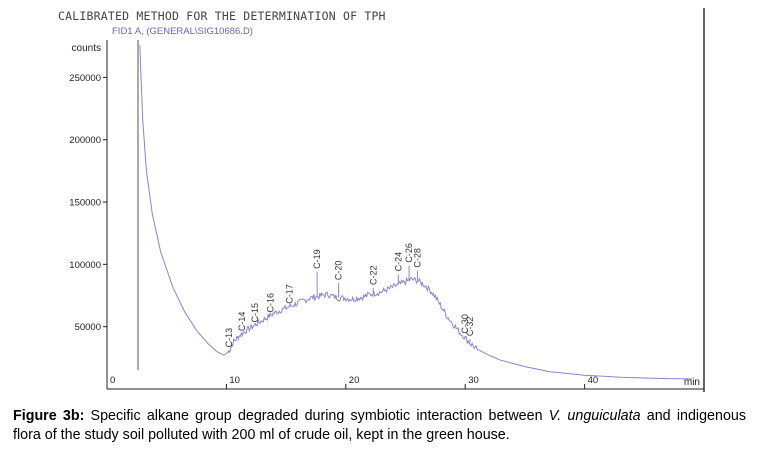 The image size is (757, 452). Describe the element at coordinates (290, 294) in the screenshot. I see `peak-label: C-17` at that location.